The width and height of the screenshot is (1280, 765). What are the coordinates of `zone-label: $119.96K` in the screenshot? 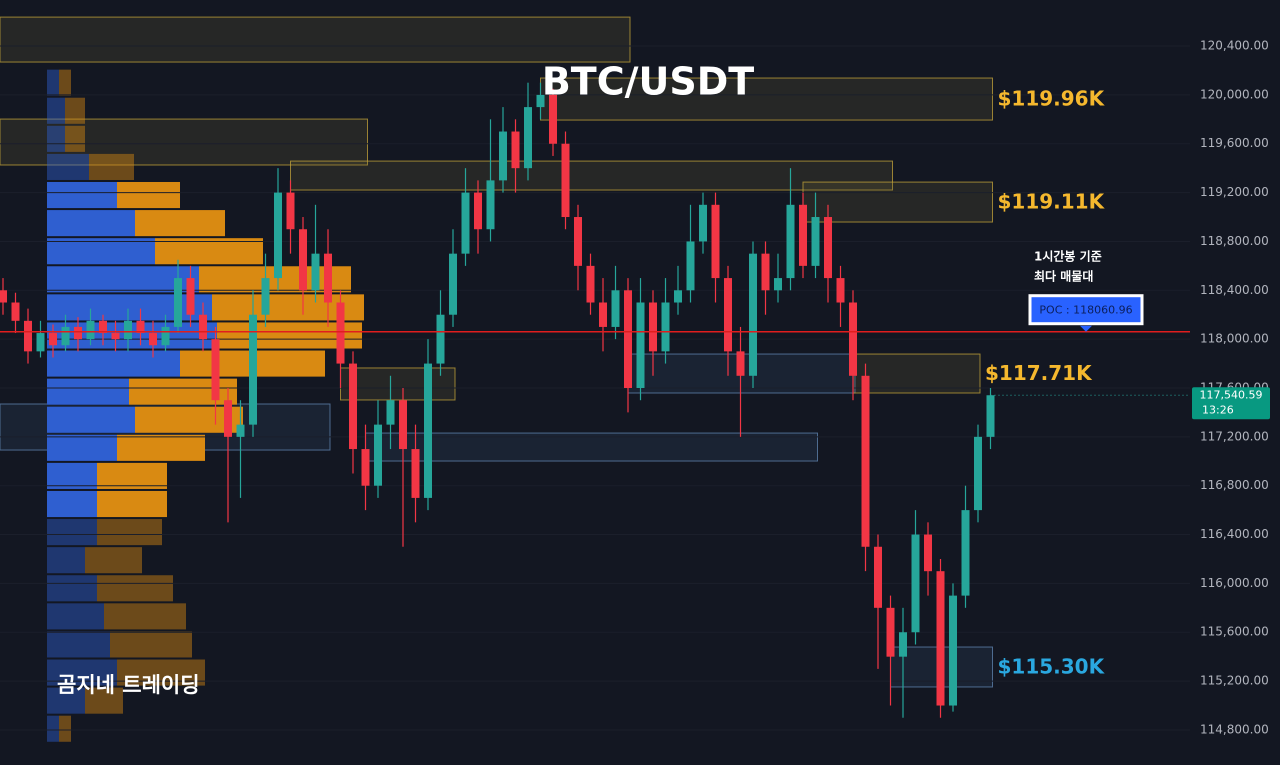 It's located at (1052, 99).